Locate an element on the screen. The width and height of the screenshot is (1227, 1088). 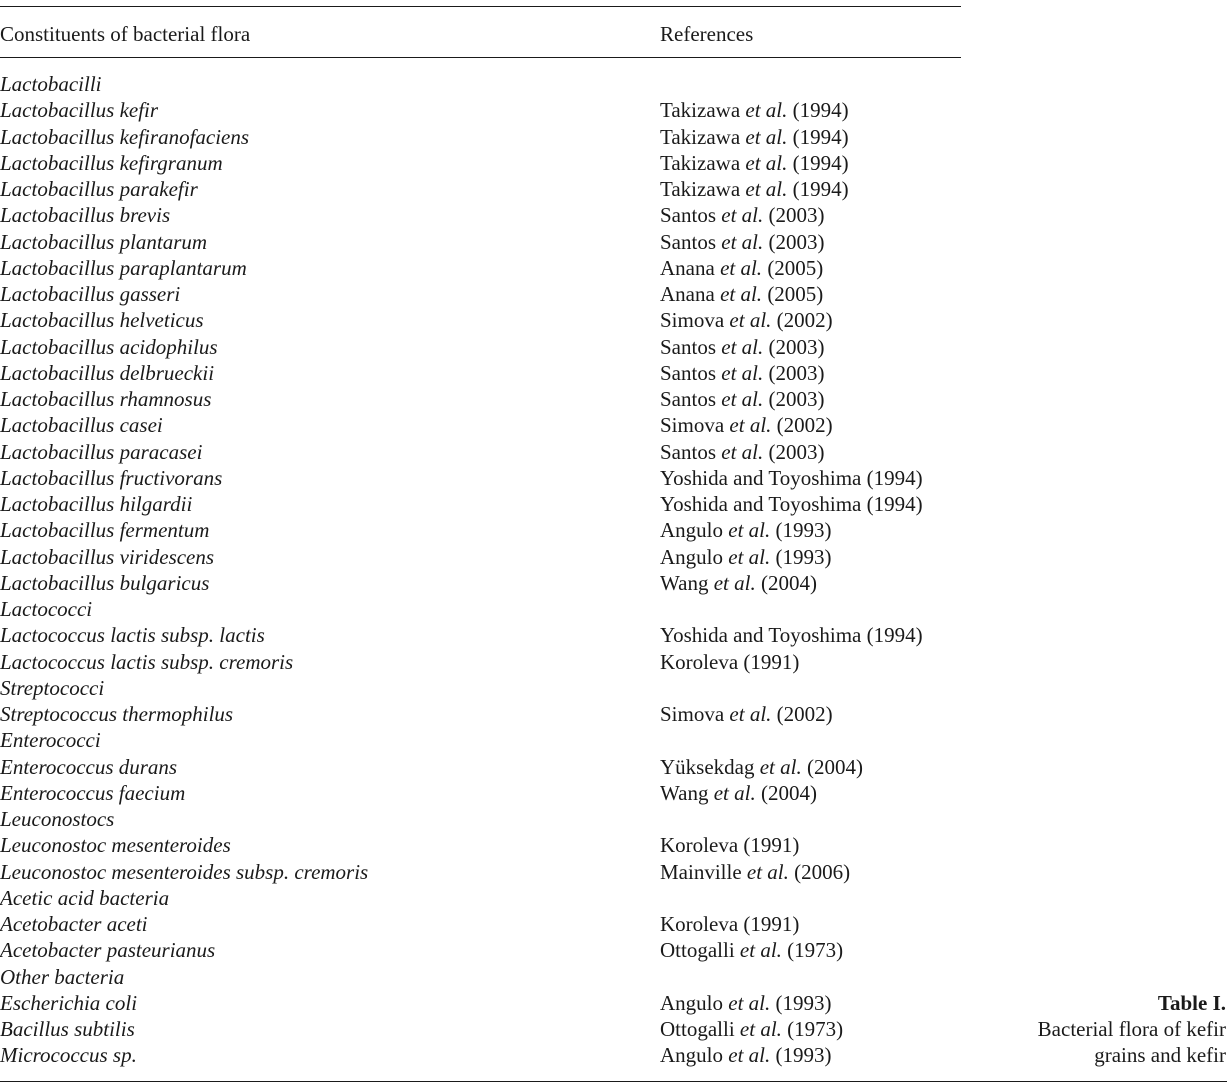
organism-cell: Lactobacillus acidophilus is located at coordinates (109, 346).